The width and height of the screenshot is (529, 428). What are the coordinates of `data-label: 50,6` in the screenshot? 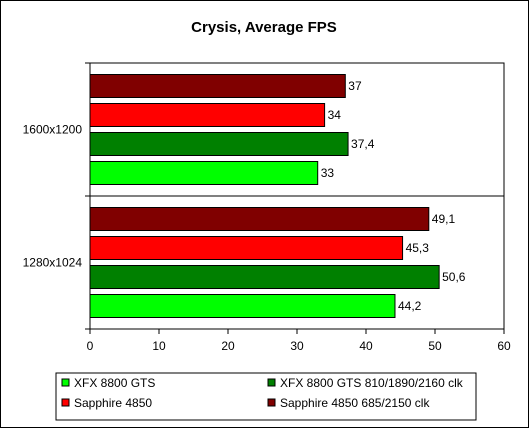 It's located at (454, 277).